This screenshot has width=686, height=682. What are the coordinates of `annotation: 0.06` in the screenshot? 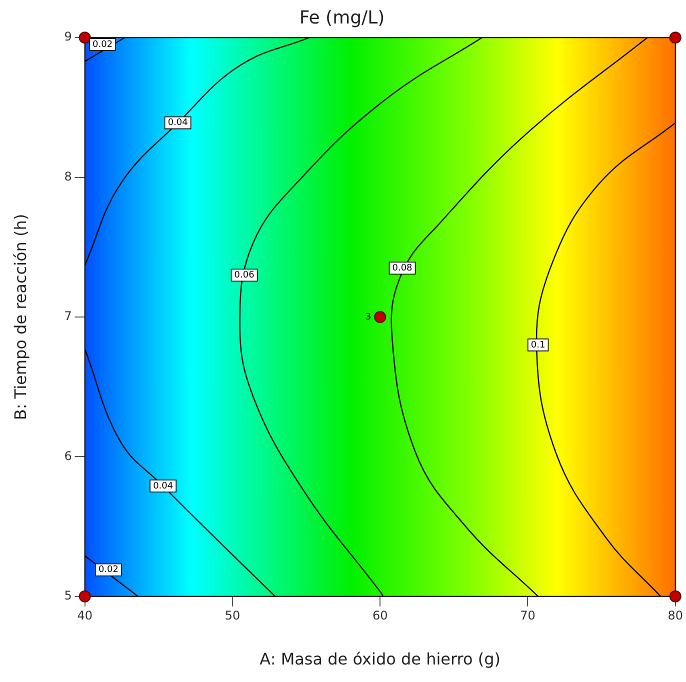 It's located at (244, 275).